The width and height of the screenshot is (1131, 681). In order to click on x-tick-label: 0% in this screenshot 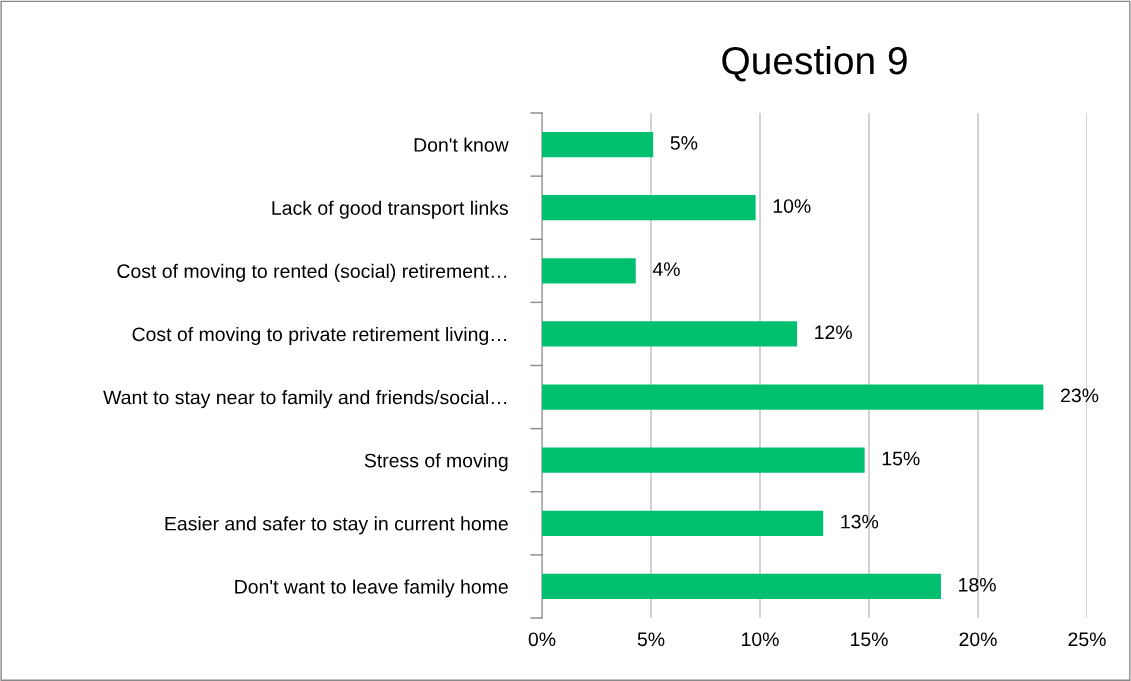, I will do `click(542, 639)`.